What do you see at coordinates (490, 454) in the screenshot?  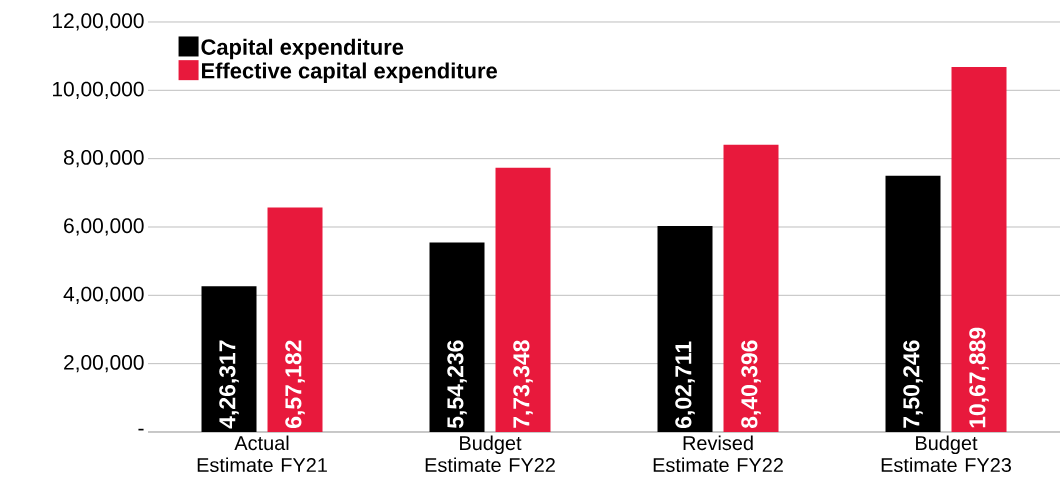 I see `x-tick-label: Budget Estimate FY22` at bounding box center [490, 454].